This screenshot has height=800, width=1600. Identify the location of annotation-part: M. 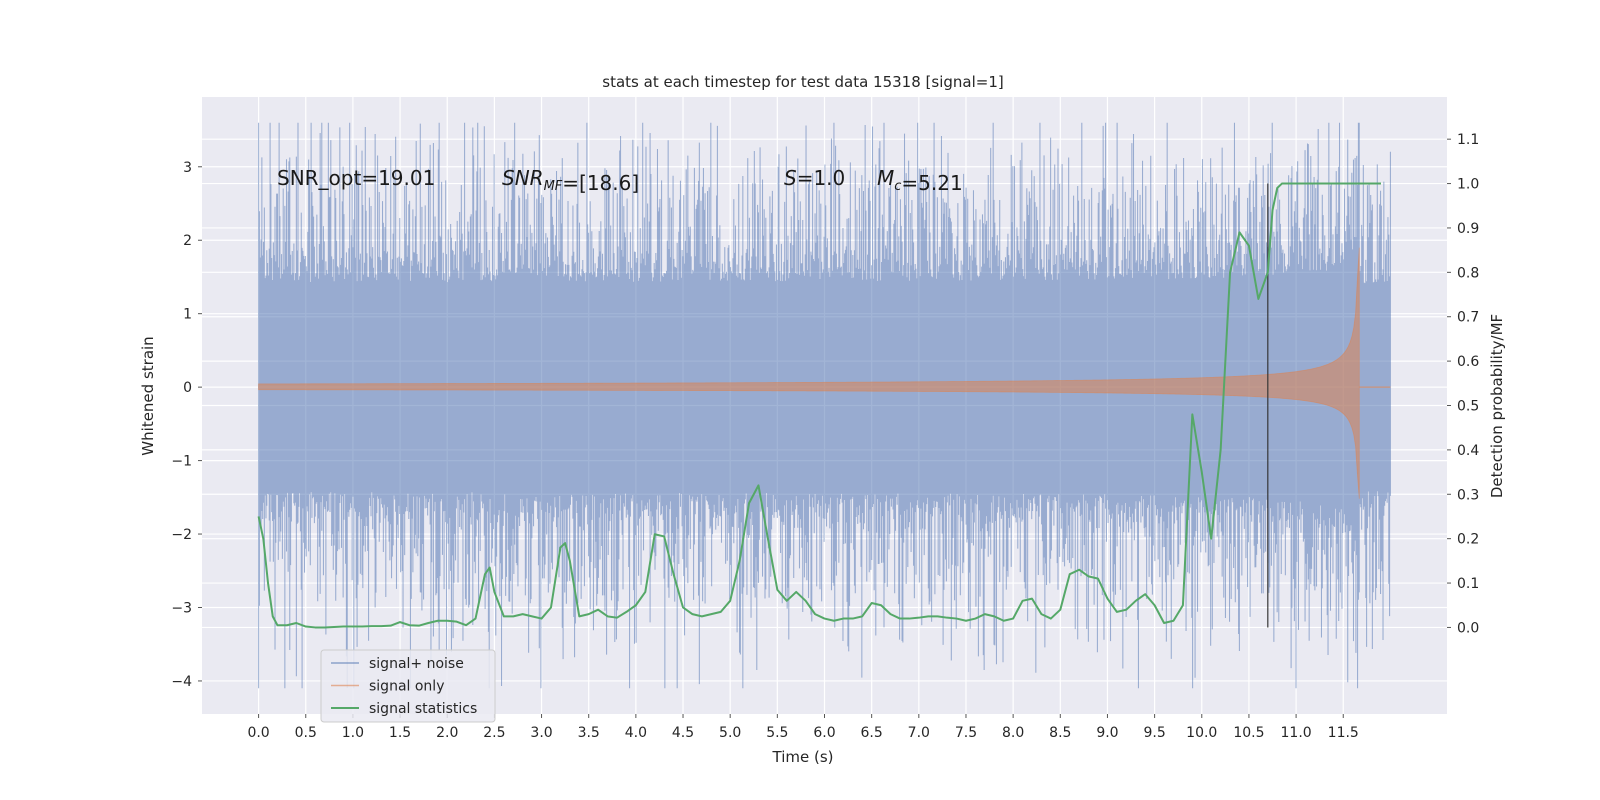
(885, 178).